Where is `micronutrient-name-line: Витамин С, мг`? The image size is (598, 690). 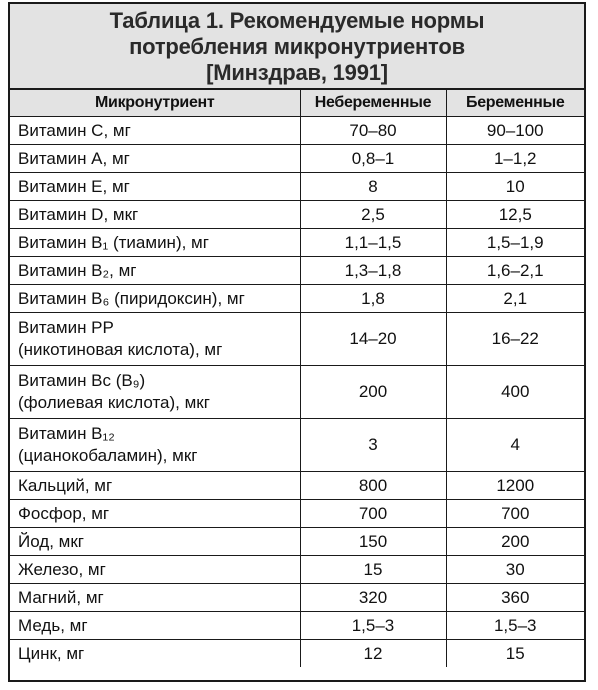
micronutrient-name-line: Витамин С, мг is located at coordinates (74, 130).